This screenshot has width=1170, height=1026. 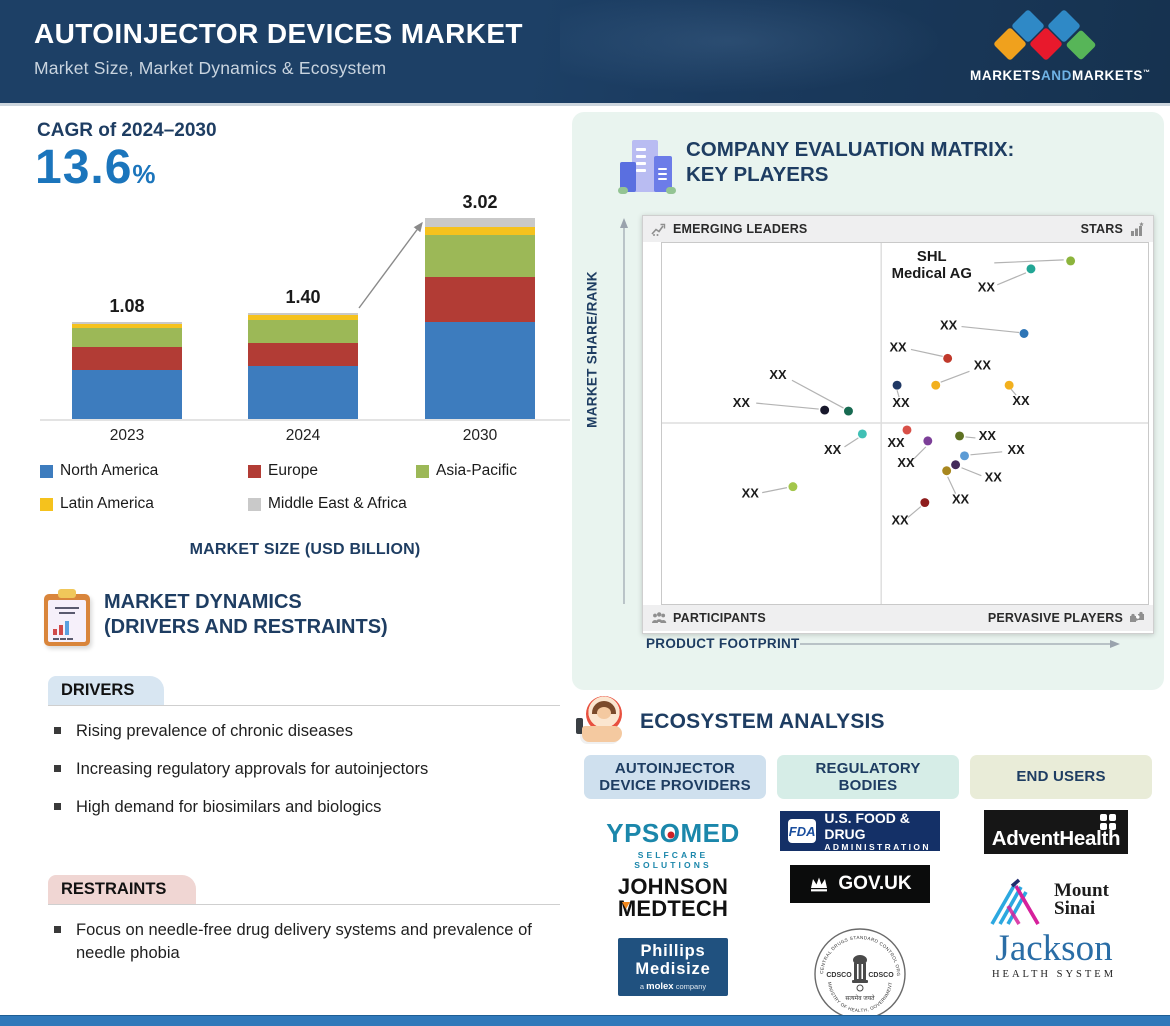 I want to click on segment-Asia-Pacific, so click(x=480, y=256).